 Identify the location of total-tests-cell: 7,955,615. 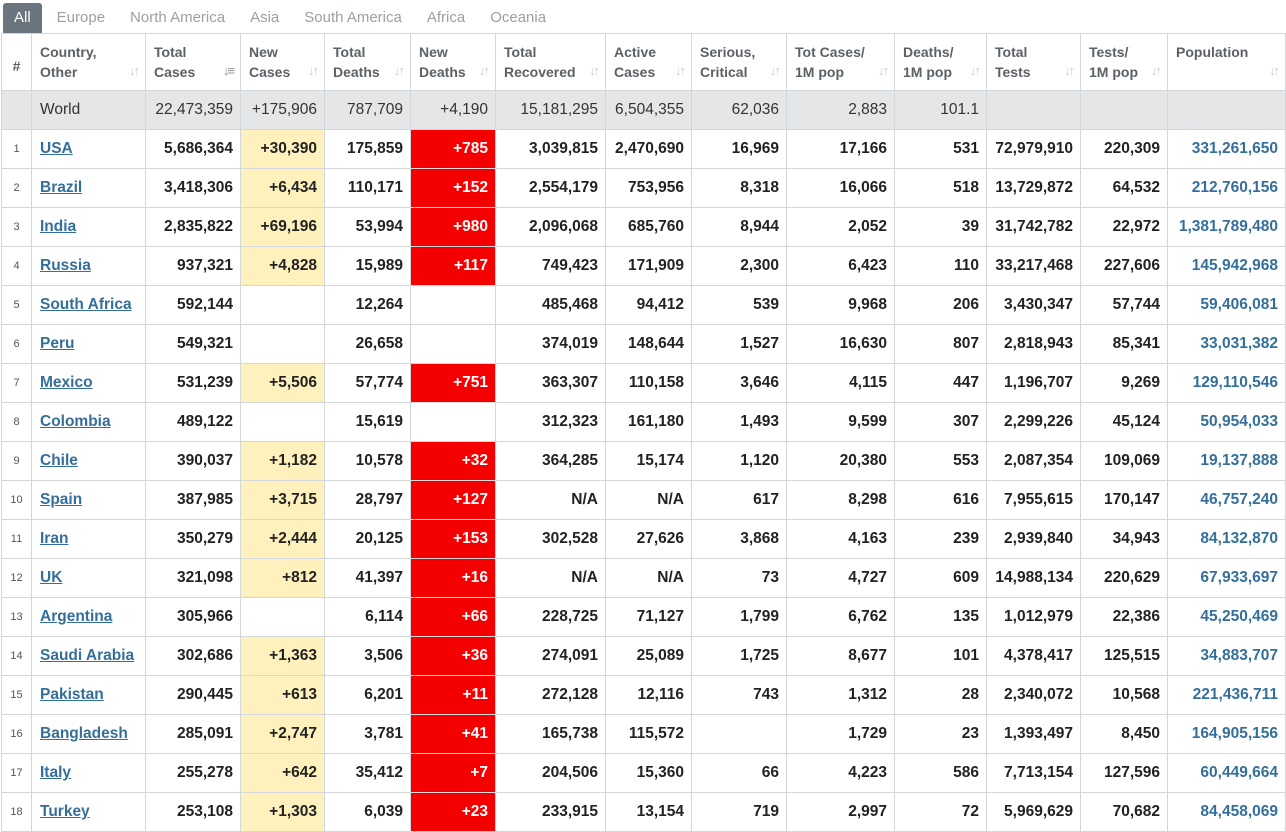
(1033, 500).